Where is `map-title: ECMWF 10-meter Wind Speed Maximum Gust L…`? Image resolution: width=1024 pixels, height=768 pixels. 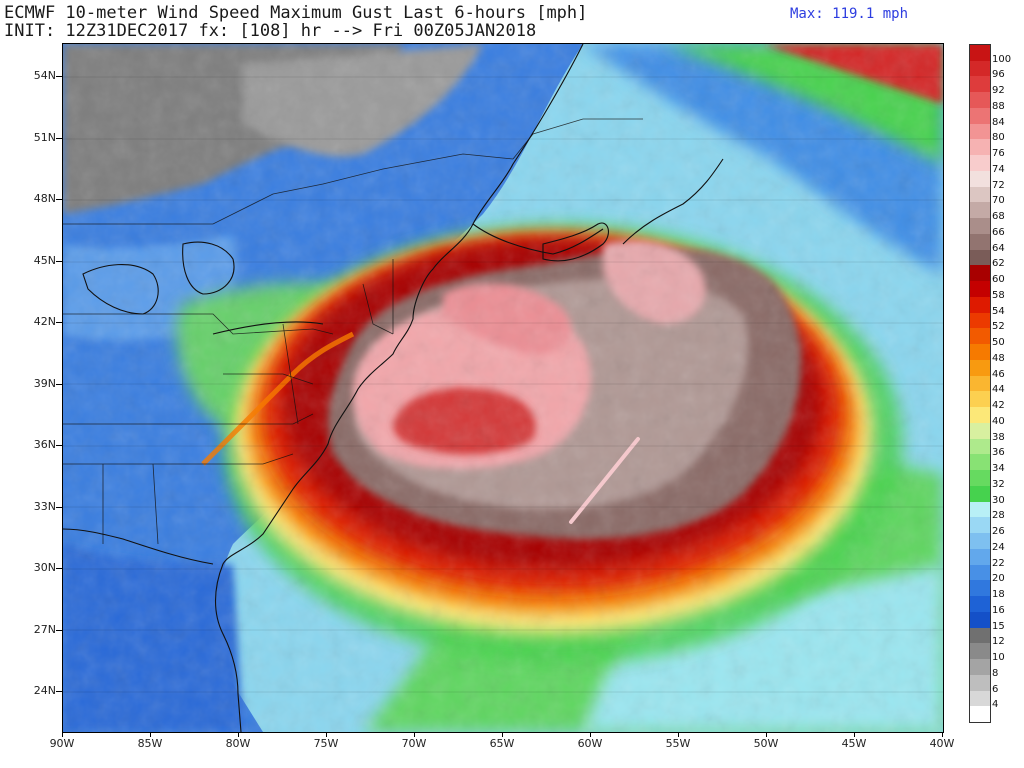 map-title: ECMWF 10-meter Wind Speed Maximum Gust L… is located at coordinates (296, 13).